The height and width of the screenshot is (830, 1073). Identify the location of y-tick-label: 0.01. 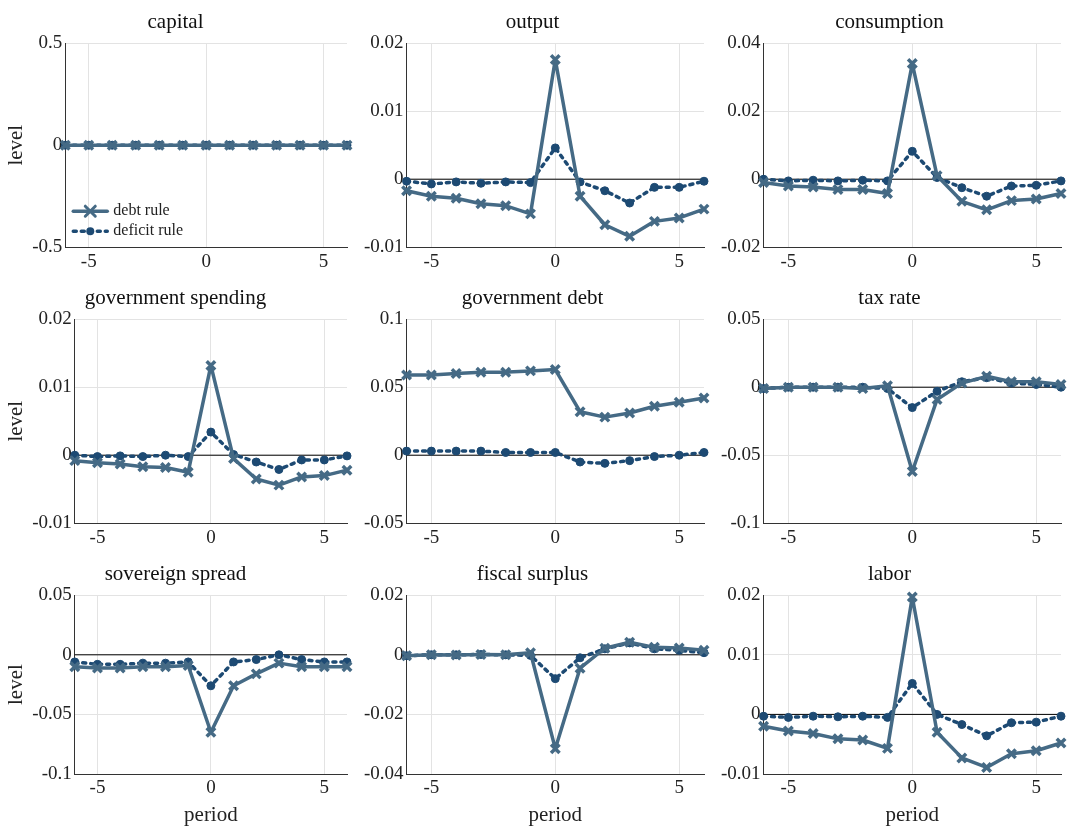
(387, 110).